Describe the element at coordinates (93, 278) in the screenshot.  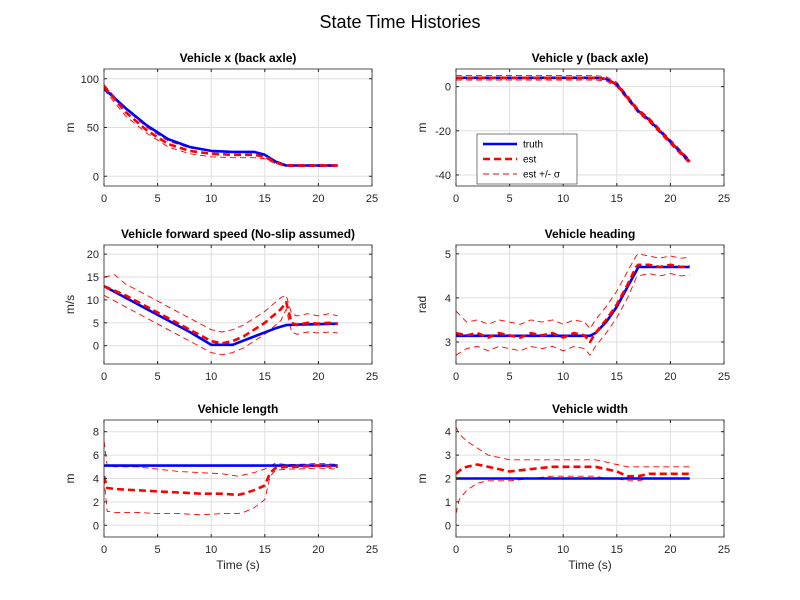
I see `y-tick-label: 15` at that location.